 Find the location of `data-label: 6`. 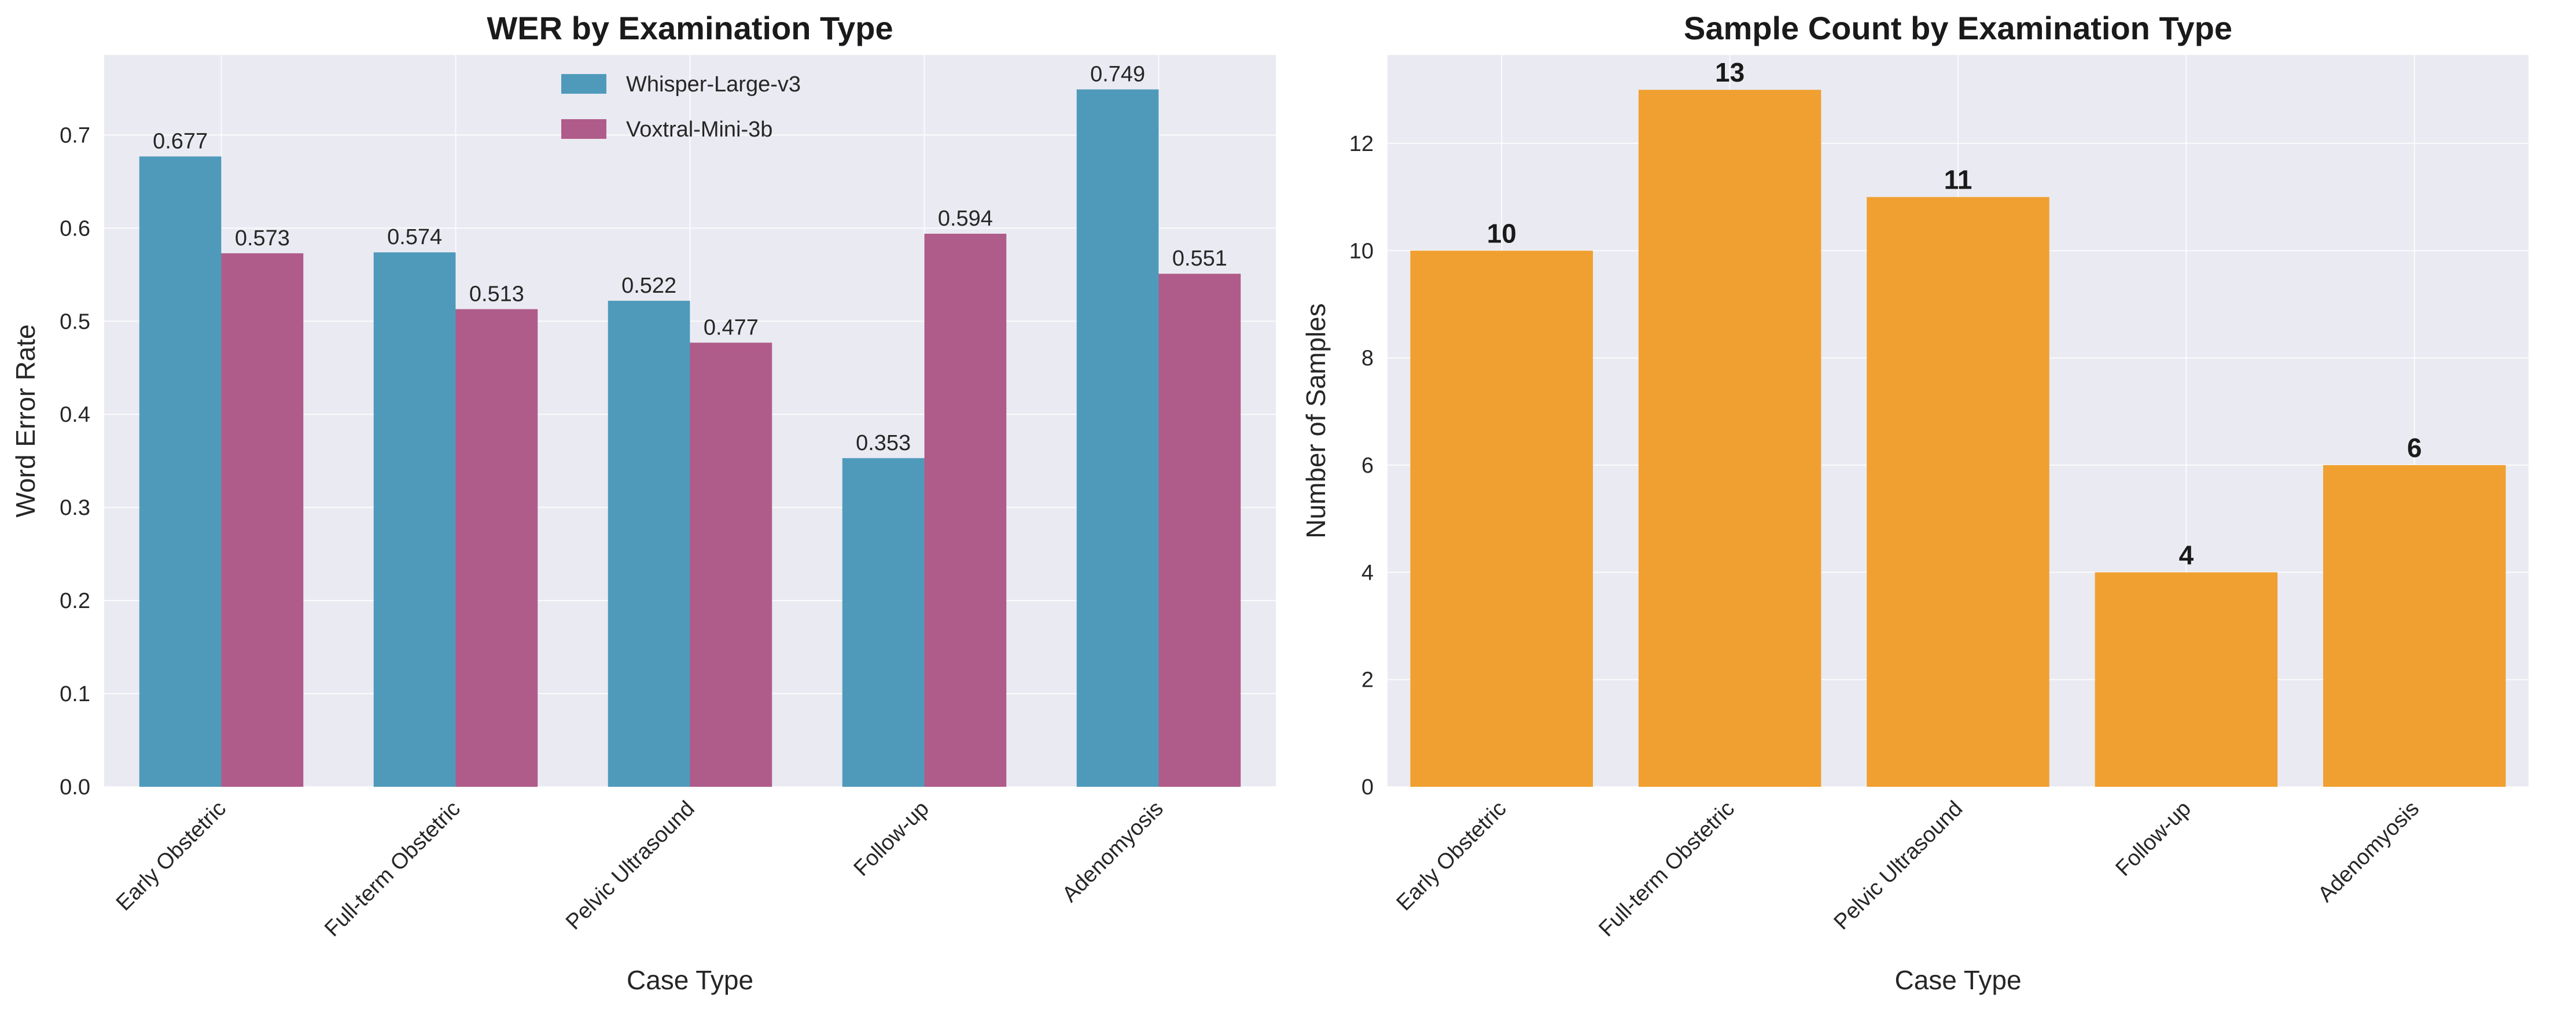

data-label: 6 is located at coordinates (2414, 448).